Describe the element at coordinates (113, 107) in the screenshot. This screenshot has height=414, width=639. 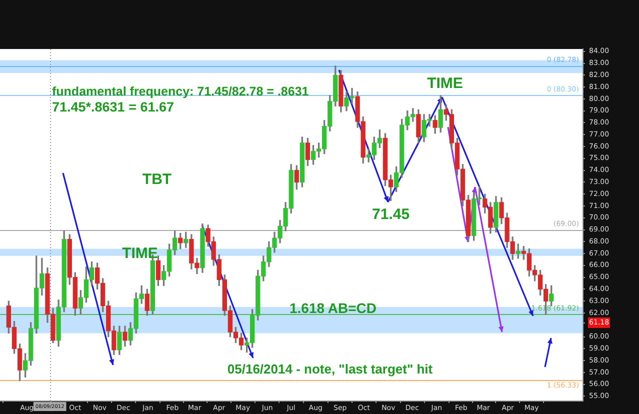
I see `annotation: 71.45*.8631 = 61.67` at that location.